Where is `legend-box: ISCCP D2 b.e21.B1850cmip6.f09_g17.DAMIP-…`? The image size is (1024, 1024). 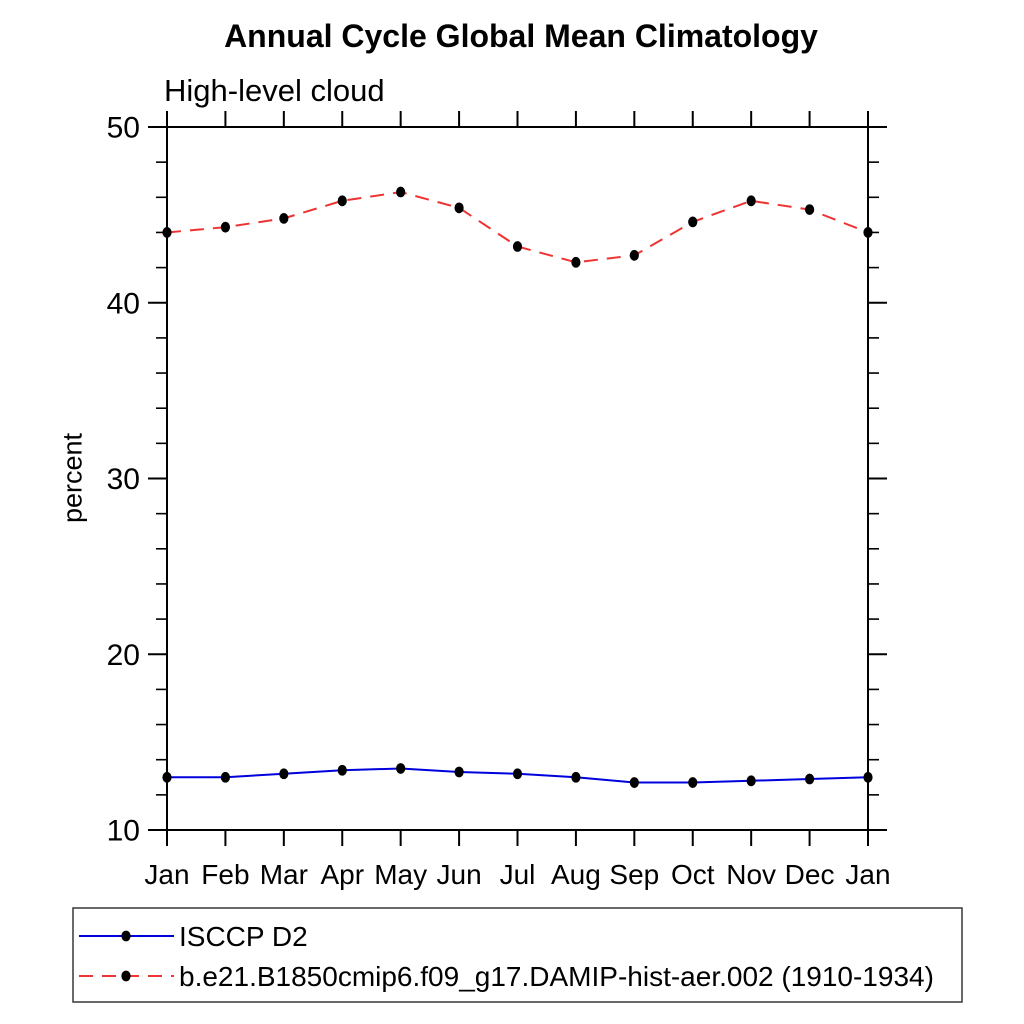
legend-box: ISCCP D2 b.e21.B1850cmip6.f09_g17.DAMIP-… is located at coordinates (517, 955).